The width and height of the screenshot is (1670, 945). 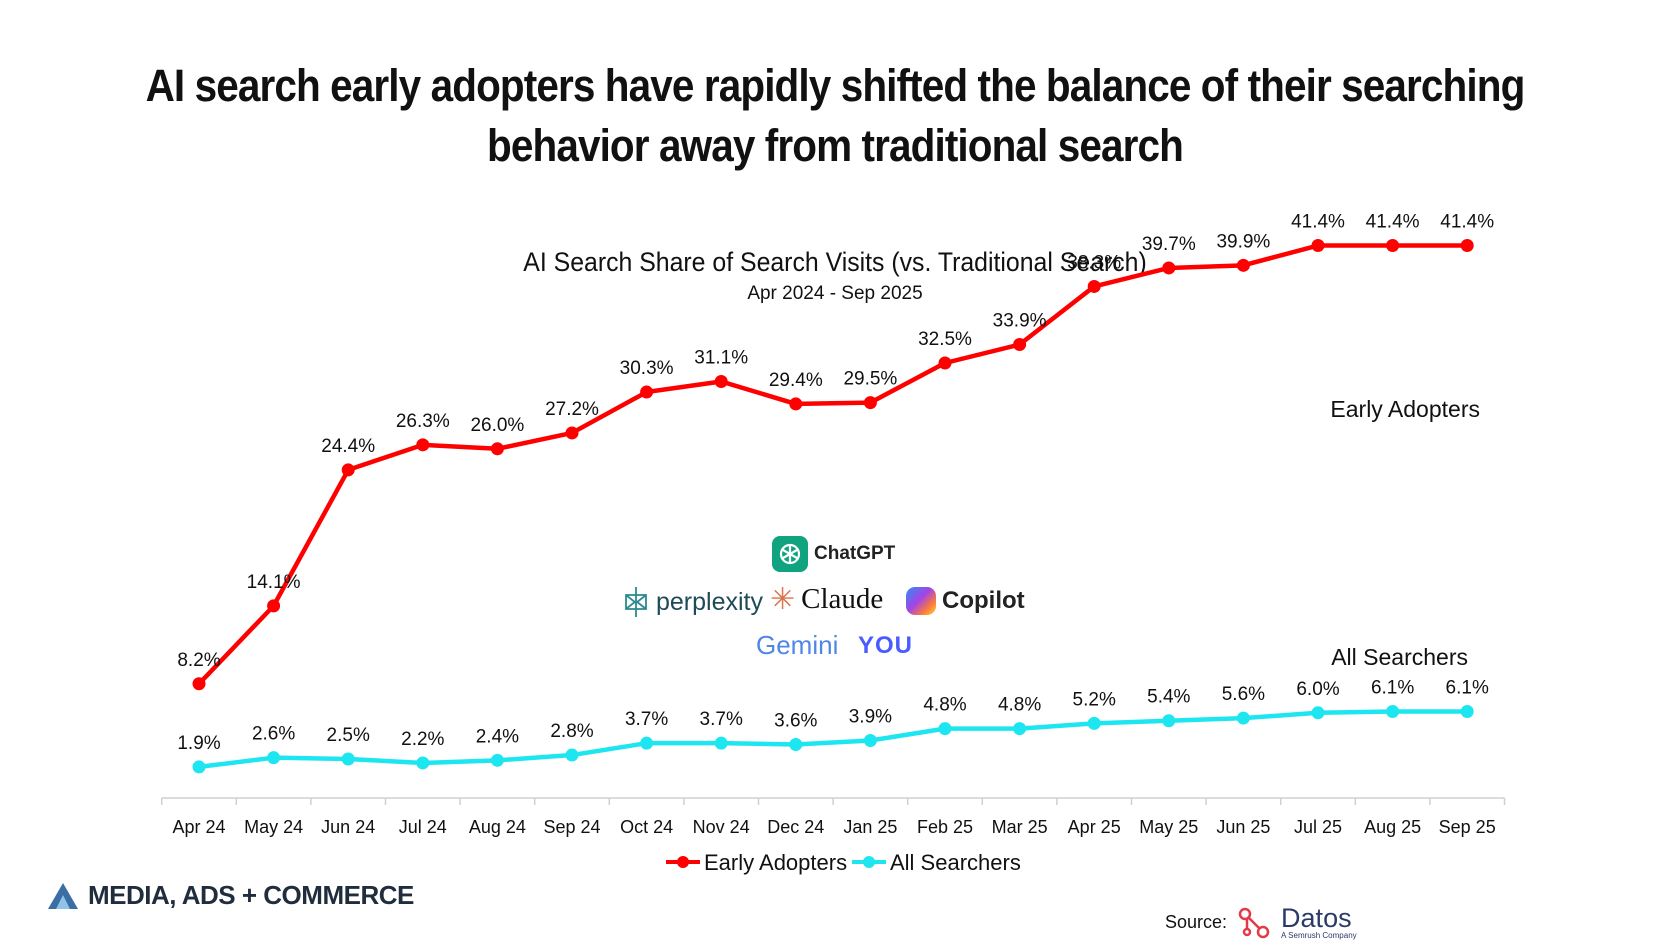 I want to click on data-label-early-adopters: 41.4%, so click(x=1467, y=222).